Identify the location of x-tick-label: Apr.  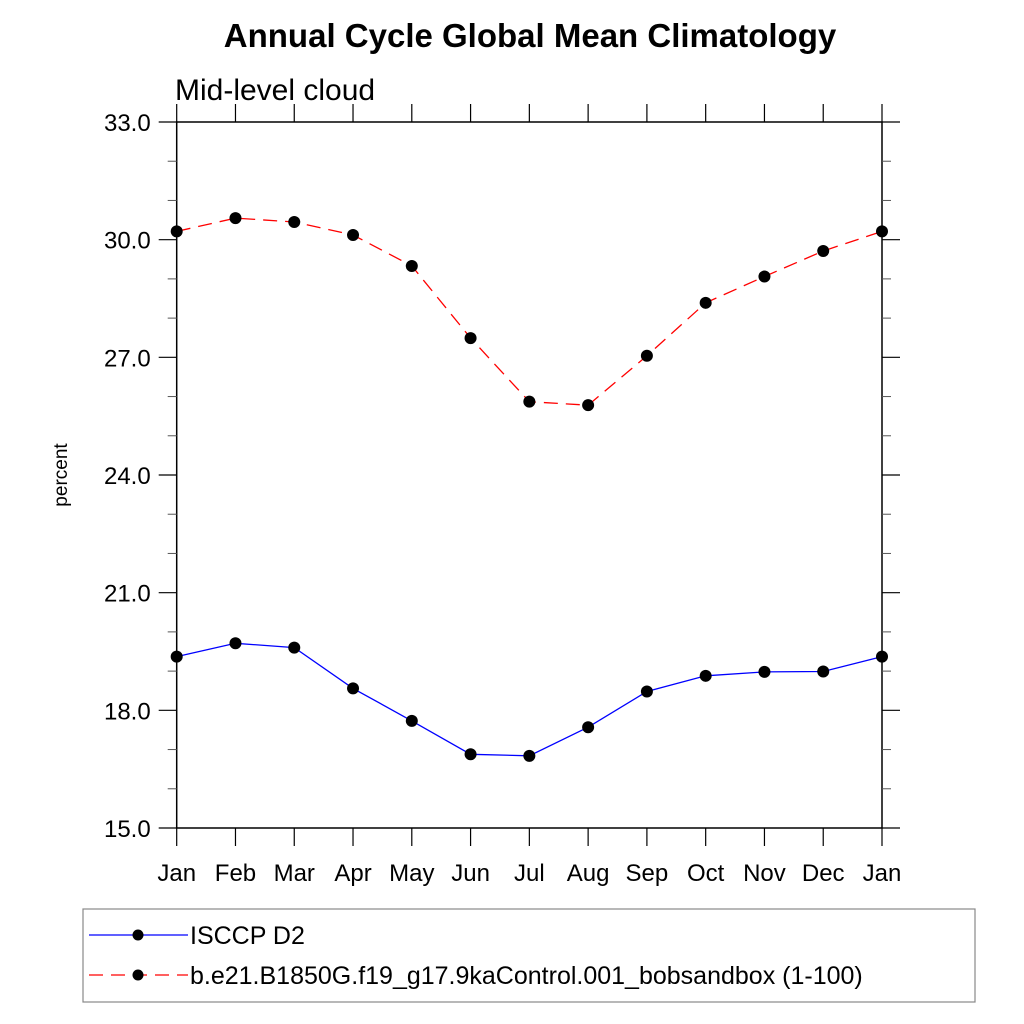
(352, 873).